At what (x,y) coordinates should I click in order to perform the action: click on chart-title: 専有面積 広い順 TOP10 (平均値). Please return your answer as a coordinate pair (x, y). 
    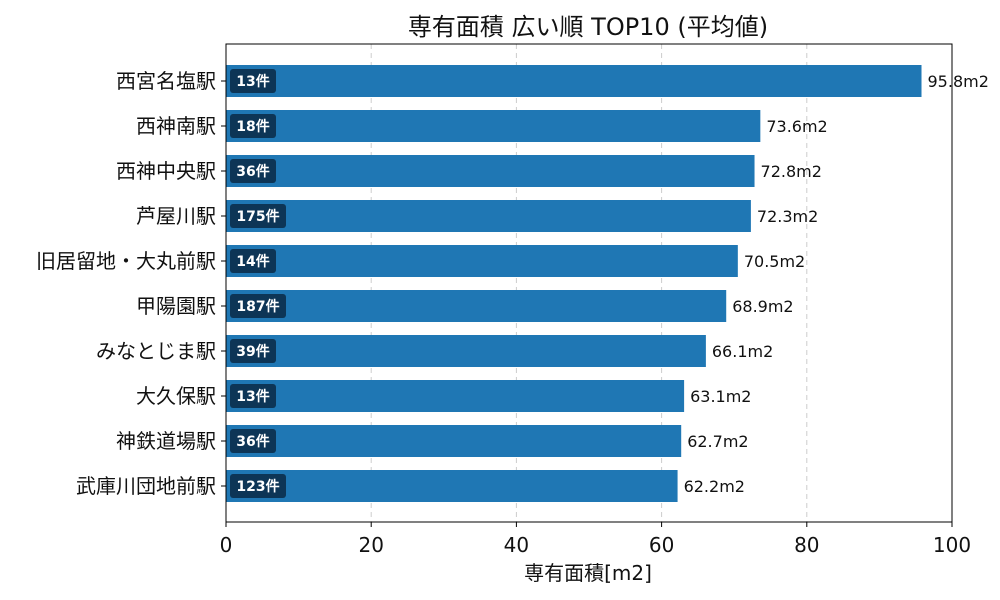
    Looking at the image, I should click on (588, 27).